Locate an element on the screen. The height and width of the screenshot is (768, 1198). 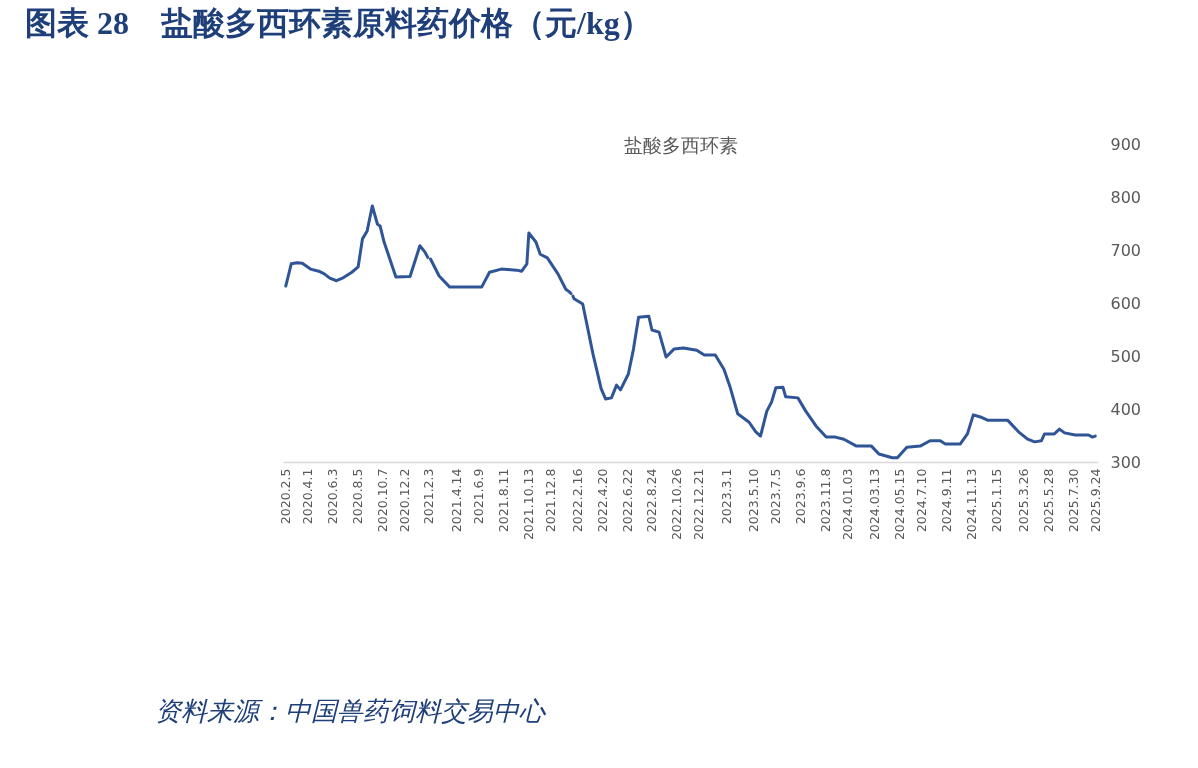
x-tick-label: 2022.10.26 is located at coordinates (677, 504).